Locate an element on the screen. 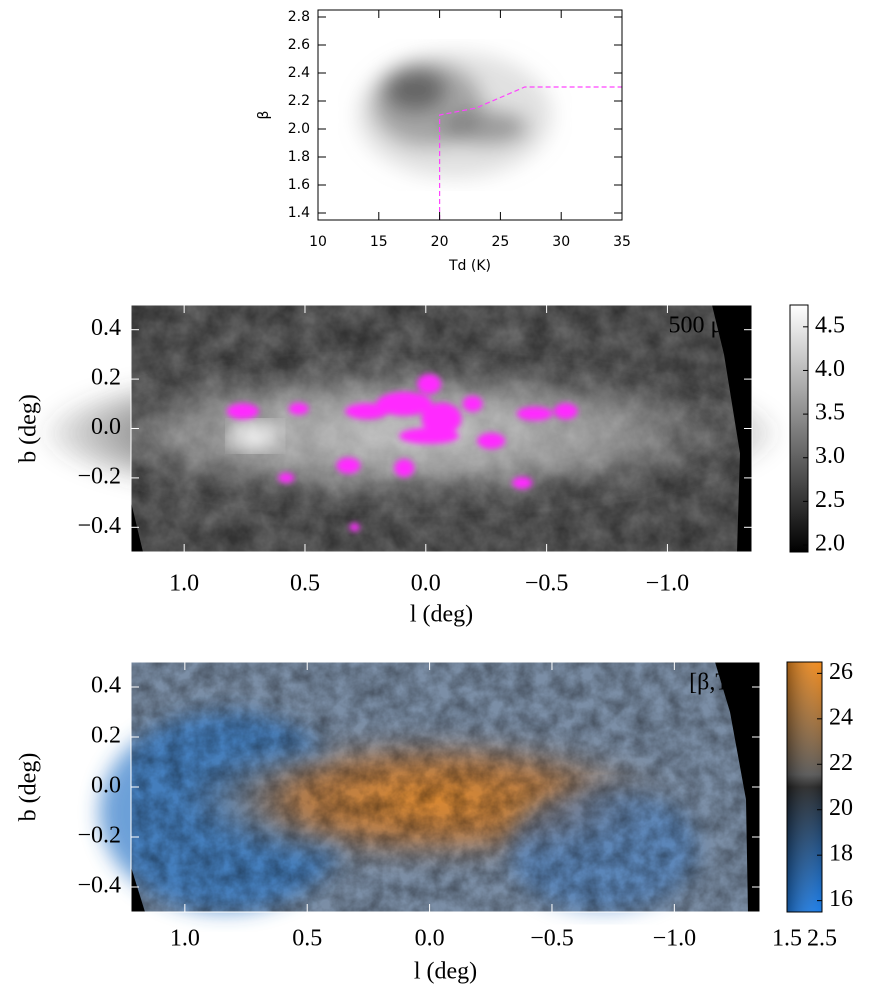 The width and height of the screenshot is (881, 992). y-tick-label: 2.8 is located at coordinates (299, 17).